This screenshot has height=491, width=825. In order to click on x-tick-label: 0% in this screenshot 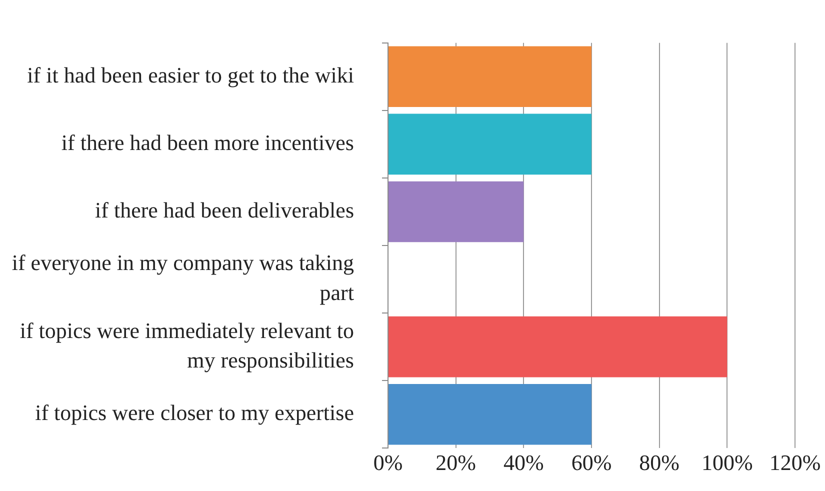, I will do `click(388, 463)`.